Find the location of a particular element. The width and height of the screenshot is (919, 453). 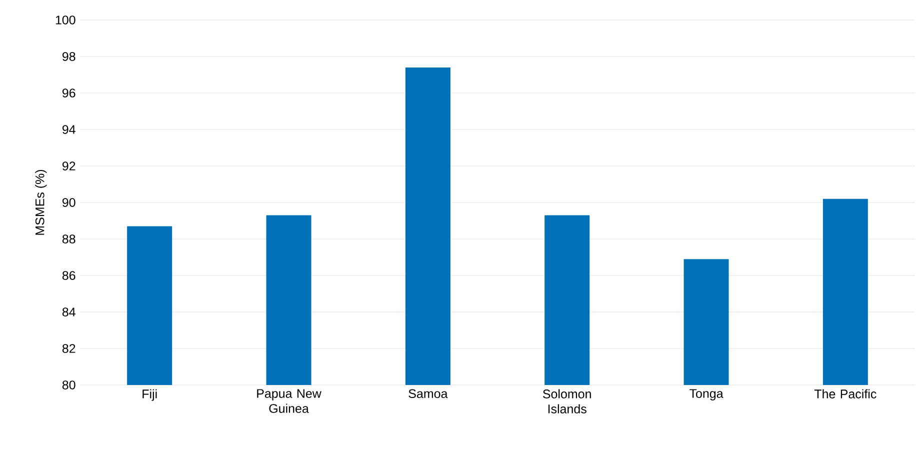

y-tick-label: 88 is located at coordinates (69, 239).